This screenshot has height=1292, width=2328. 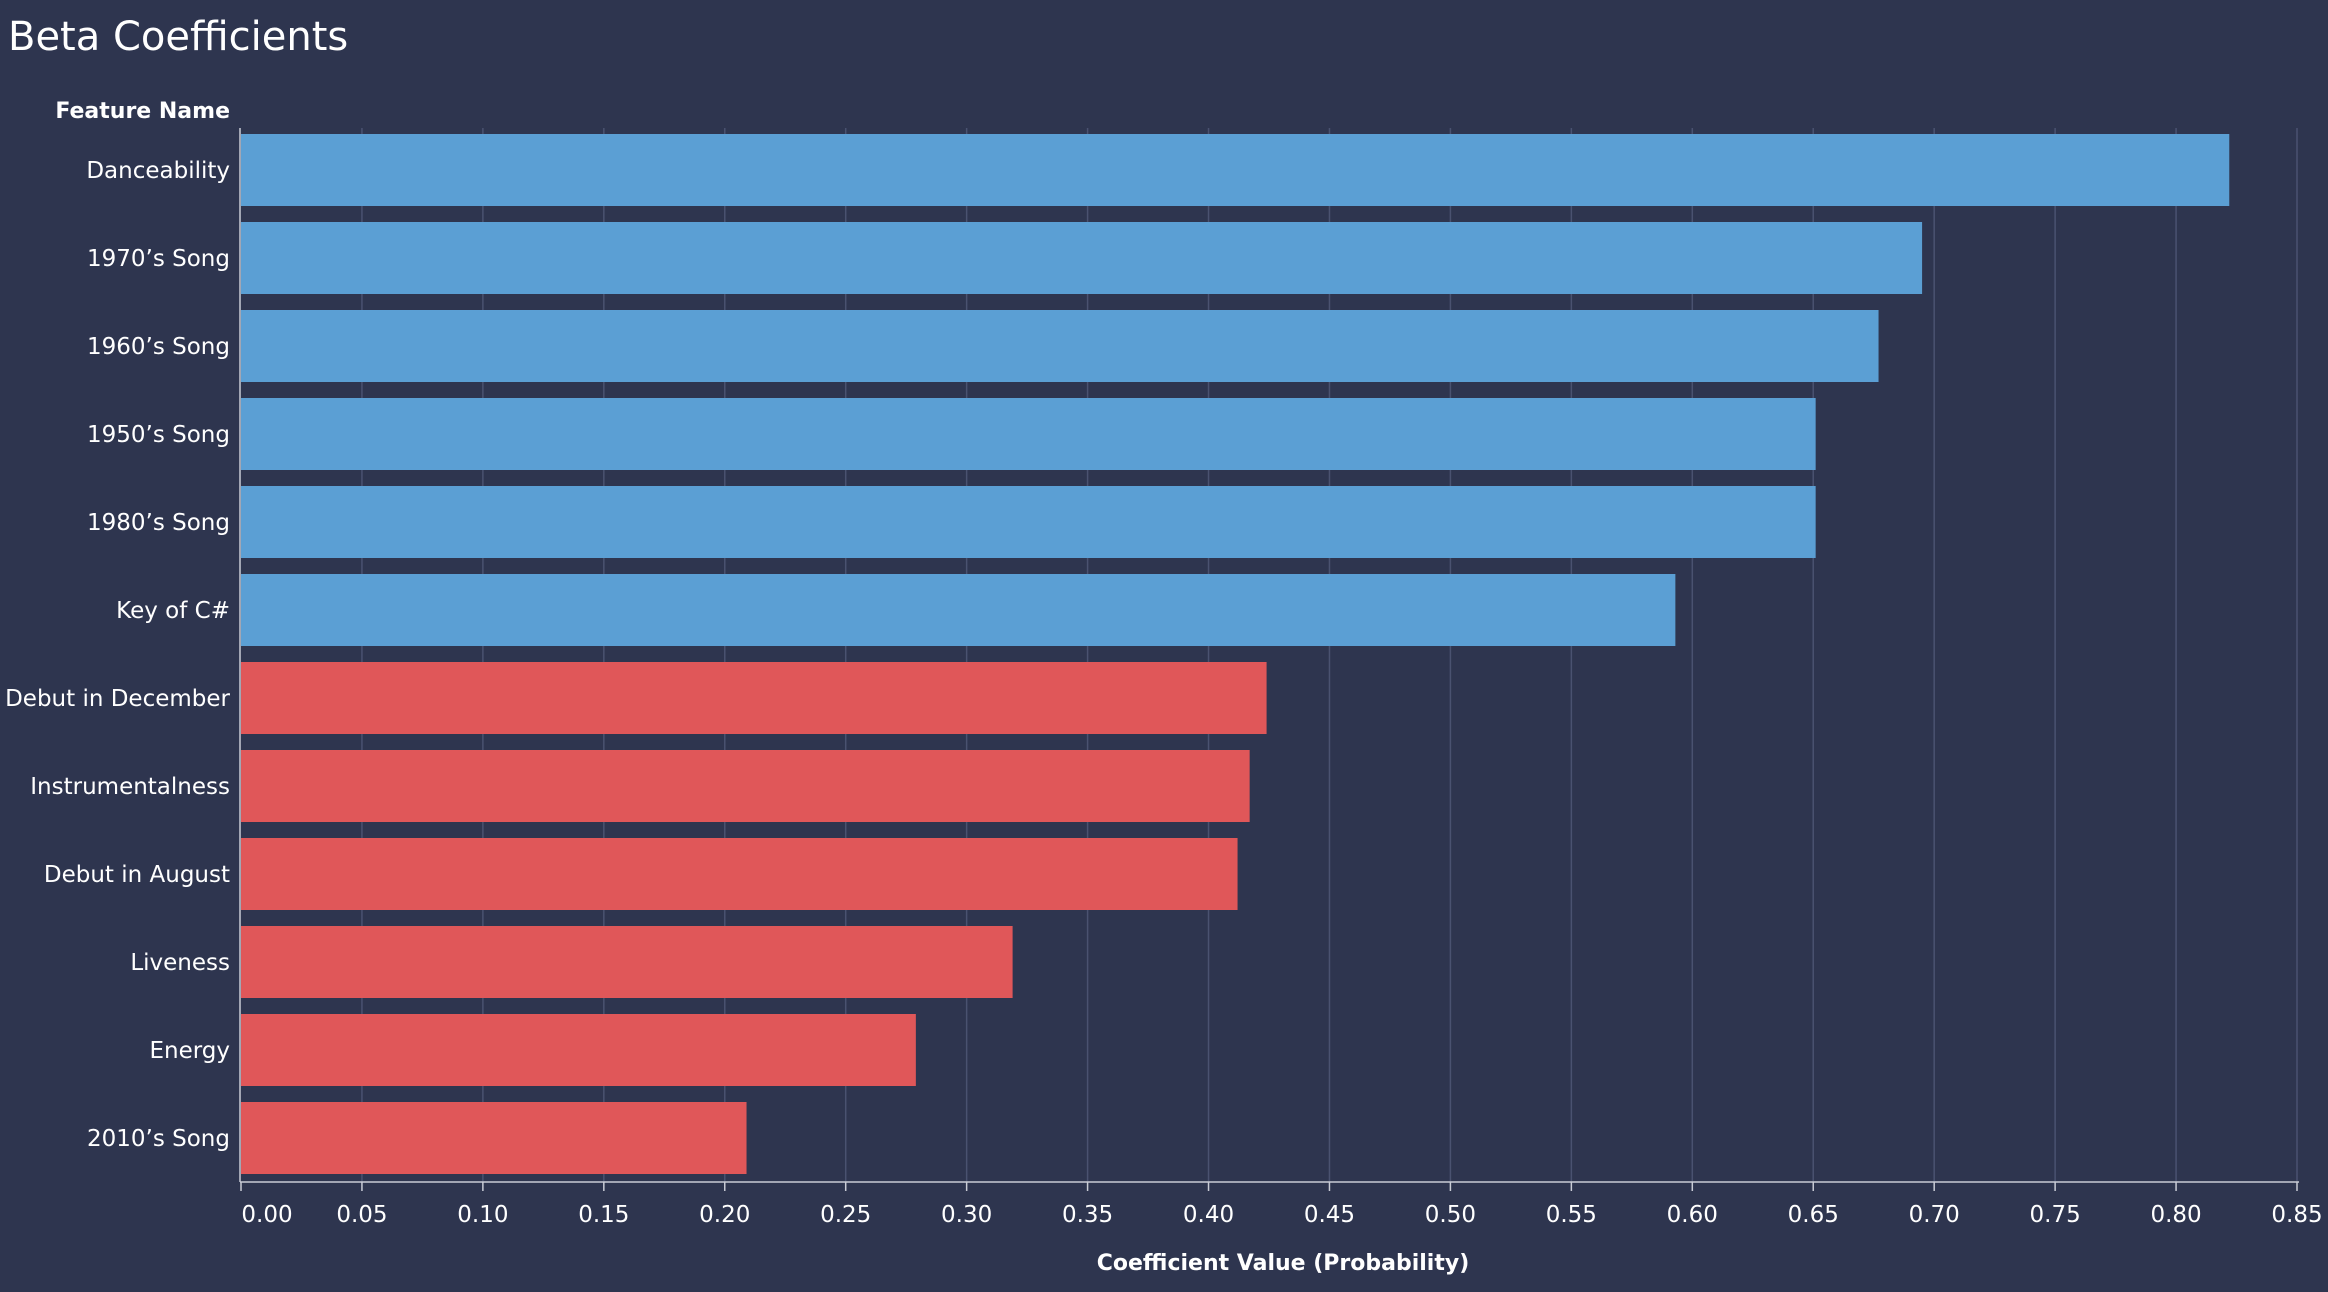 What do you see at coordinates (180, 963) in the screenshot?
I see `category-label: Liveness` at bounding box center [180, 963].